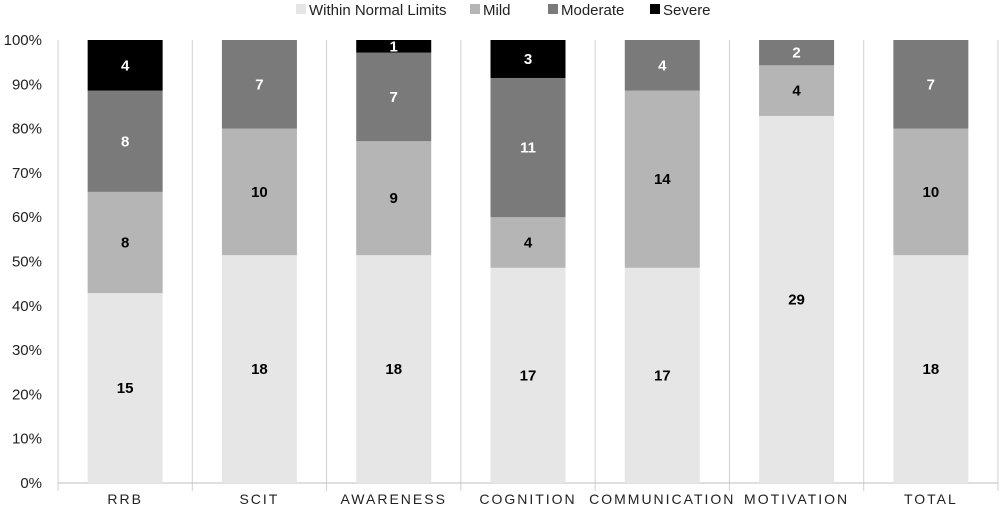  I want to click on legend-swatch-mild, so click(475, 9).